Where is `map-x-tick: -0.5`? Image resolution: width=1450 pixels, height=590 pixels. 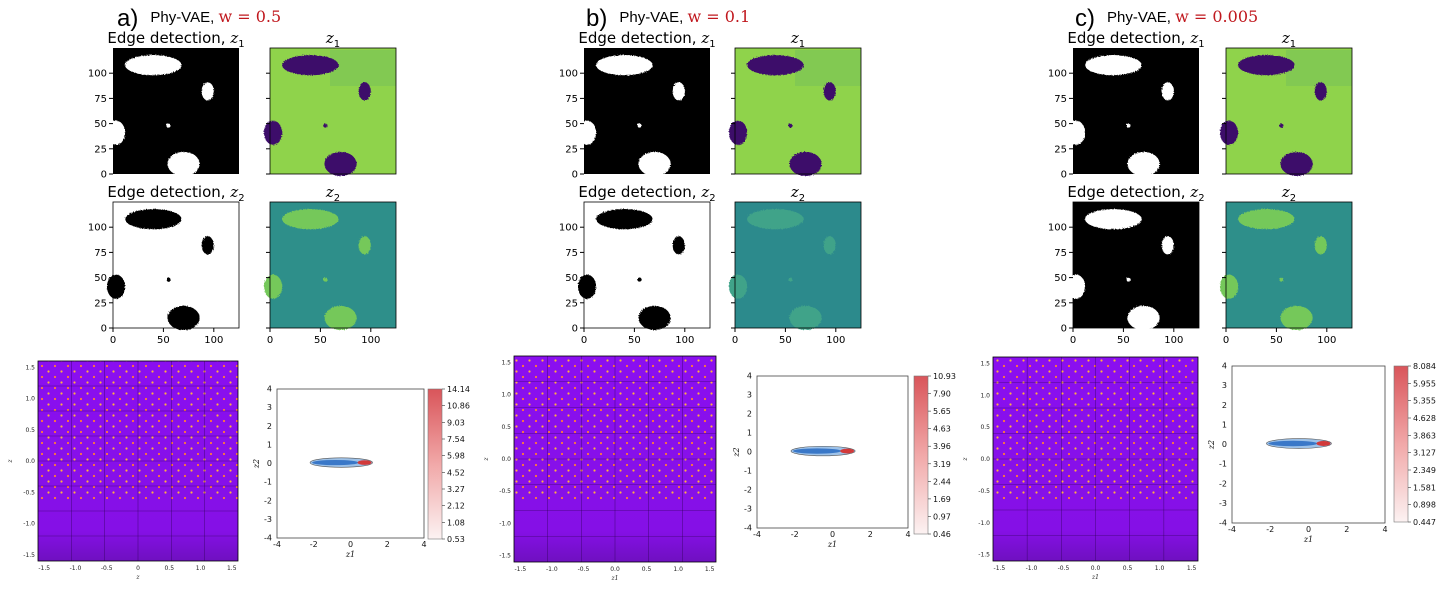 map-x-tick: -0.5 is located at coordinates (1064, 568).